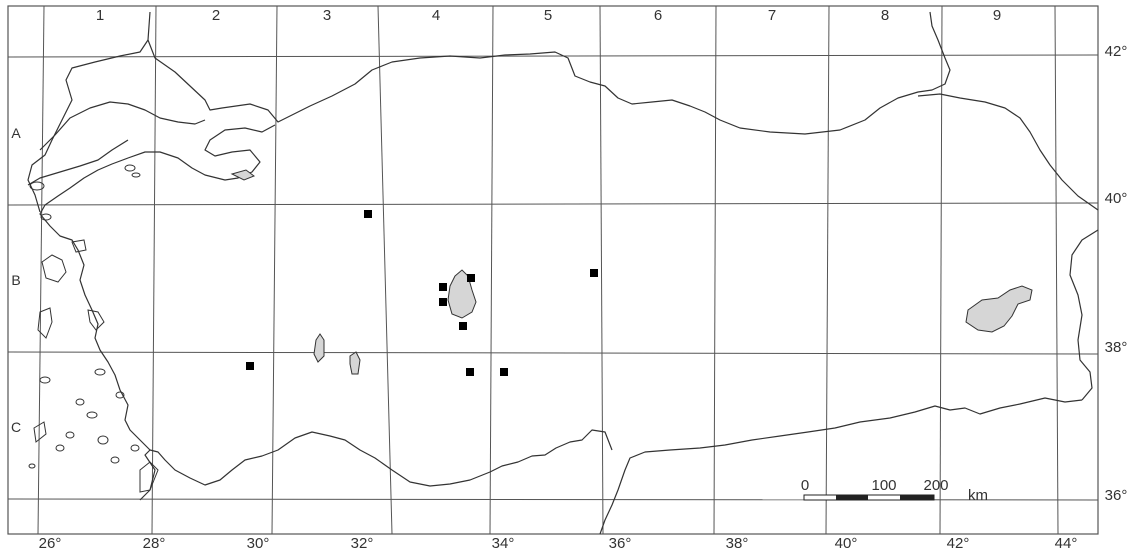  What do you see at coordinates (1116, 51) in the screenshot?
I see `latitude-label: 42°` at bounding box center [1116, 51].